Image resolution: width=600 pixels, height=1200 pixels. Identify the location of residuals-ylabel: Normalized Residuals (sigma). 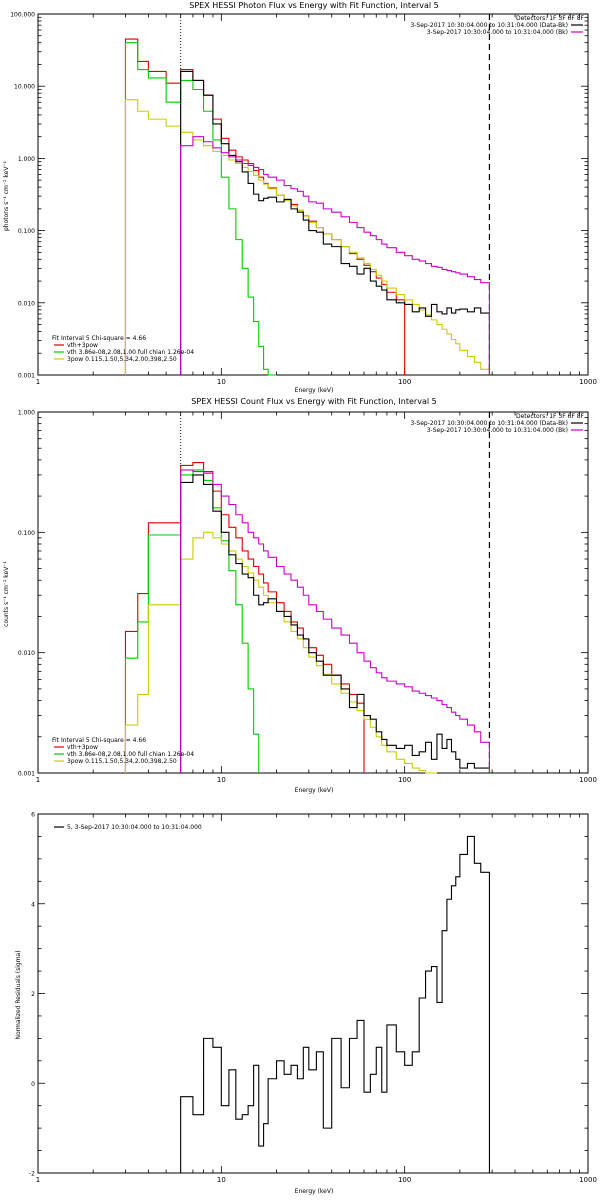
(18, 994).